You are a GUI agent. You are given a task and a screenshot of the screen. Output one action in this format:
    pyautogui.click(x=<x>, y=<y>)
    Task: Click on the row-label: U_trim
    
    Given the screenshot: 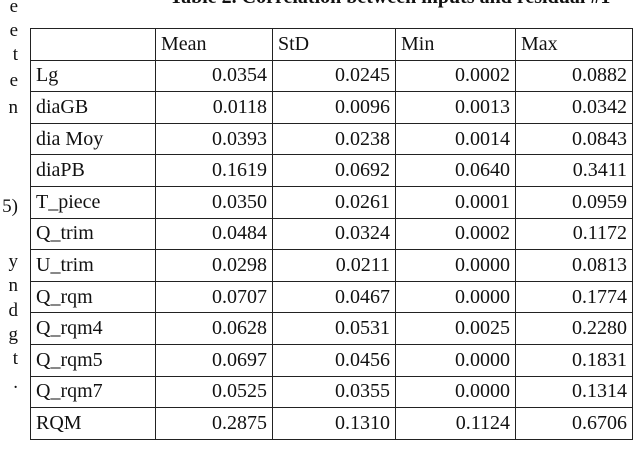 What is the action you would take?
    pyautogui.click(x=93, y=265)
    